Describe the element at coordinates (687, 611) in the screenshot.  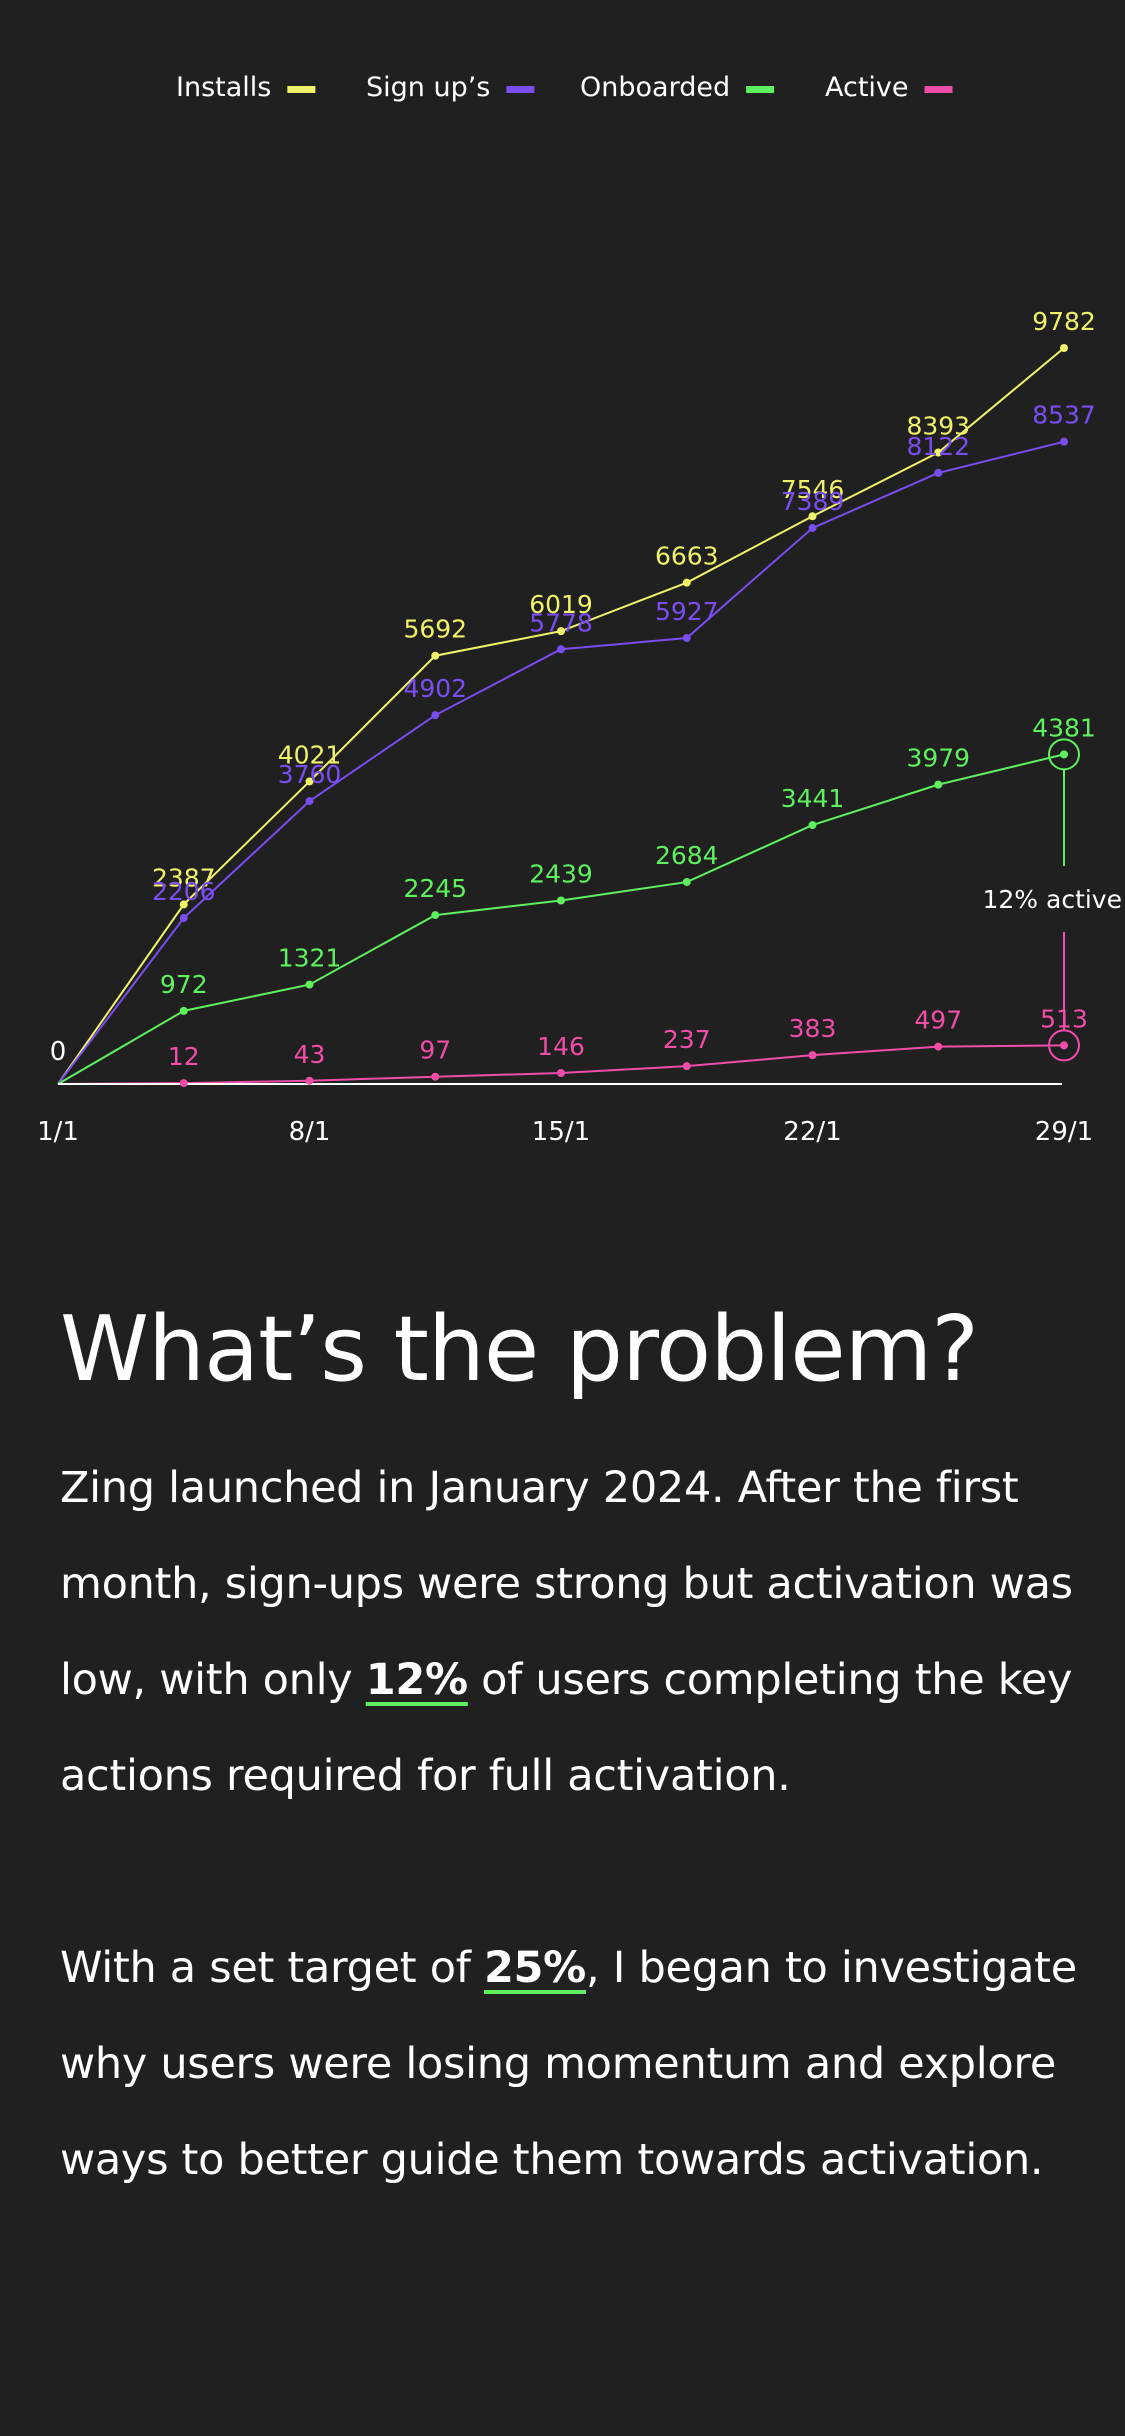
I see `data-label-sign-up-s: 5927` at that location.